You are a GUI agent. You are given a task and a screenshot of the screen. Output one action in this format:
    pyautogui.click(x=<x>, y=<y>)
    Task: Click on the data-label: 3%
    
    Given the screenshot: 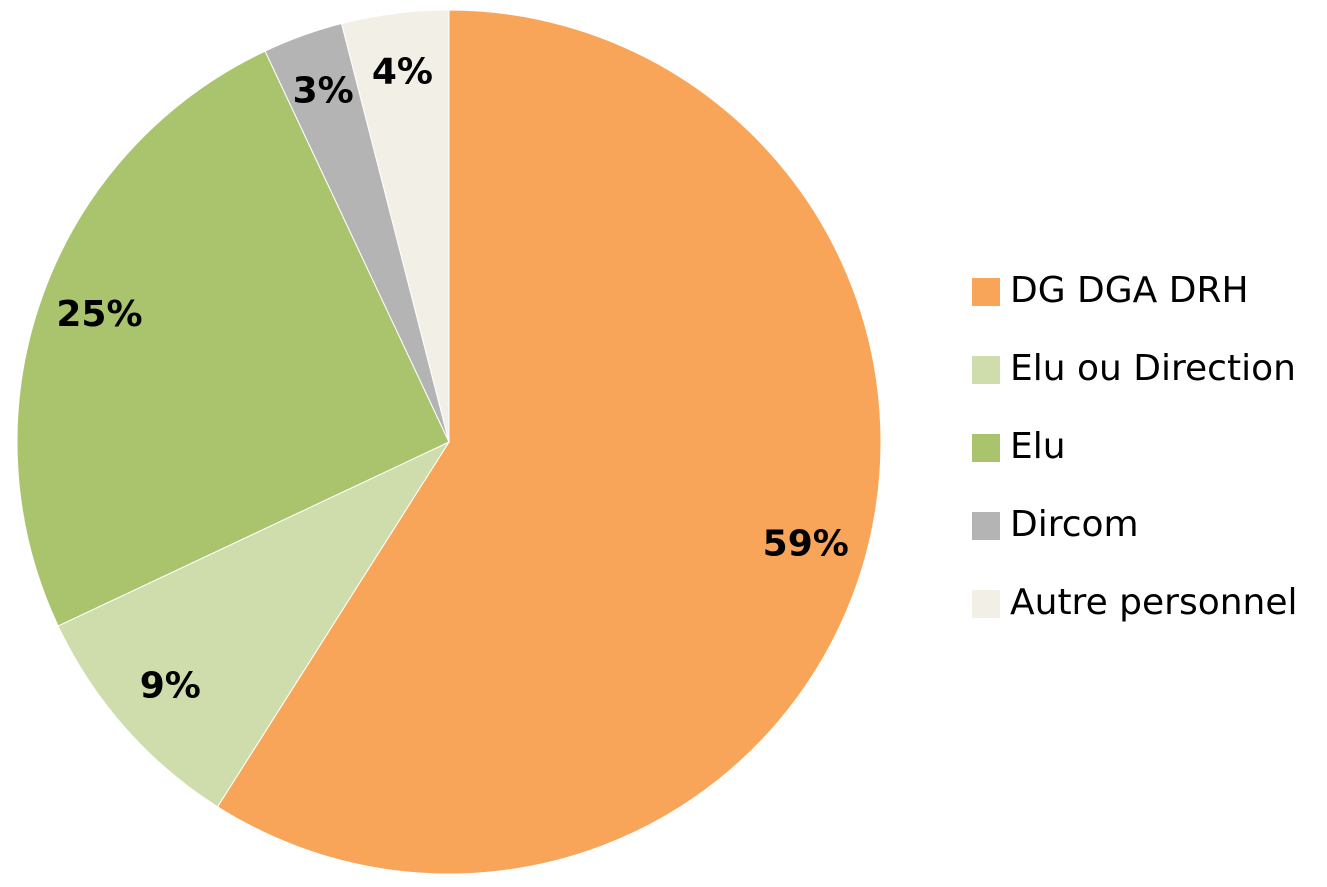 What is the action you would take?
    pyautogui.click(x=323, y=90)
    